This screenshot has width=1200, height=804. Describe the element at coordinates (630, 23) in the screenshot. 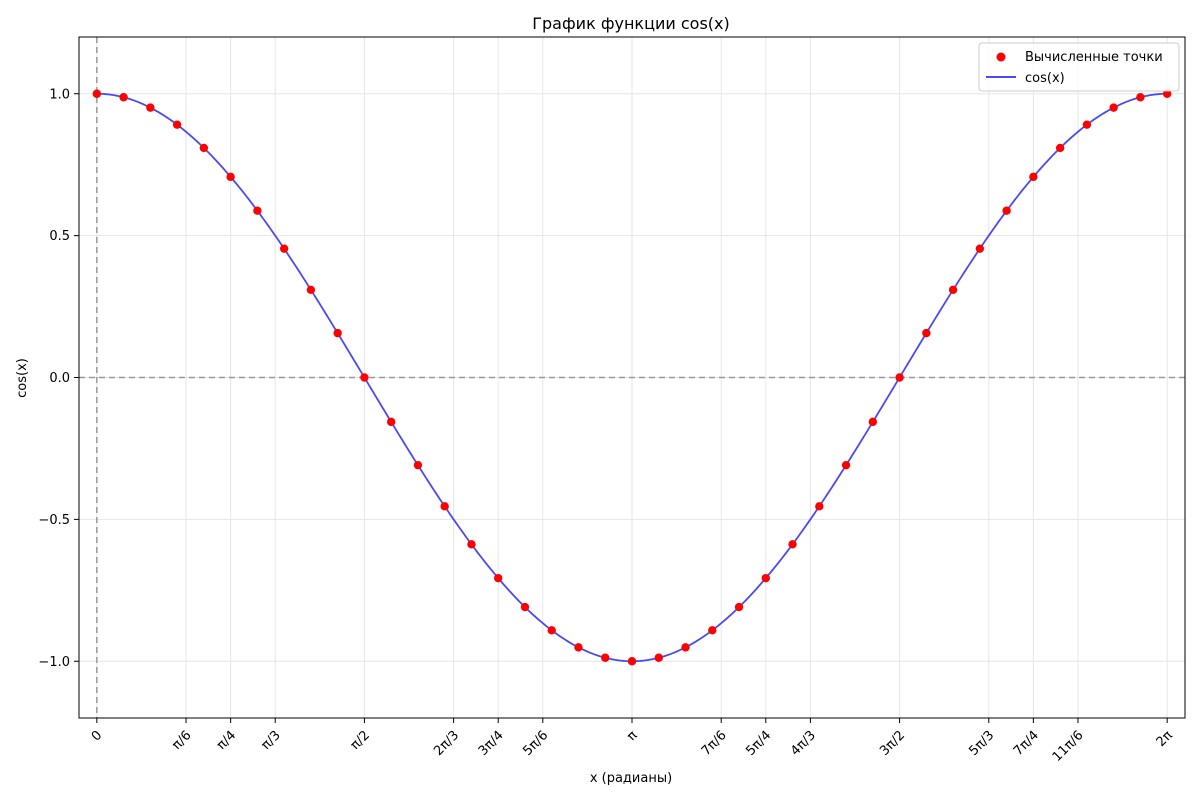

I see `chart-title: График функции cos(x)` at that location.